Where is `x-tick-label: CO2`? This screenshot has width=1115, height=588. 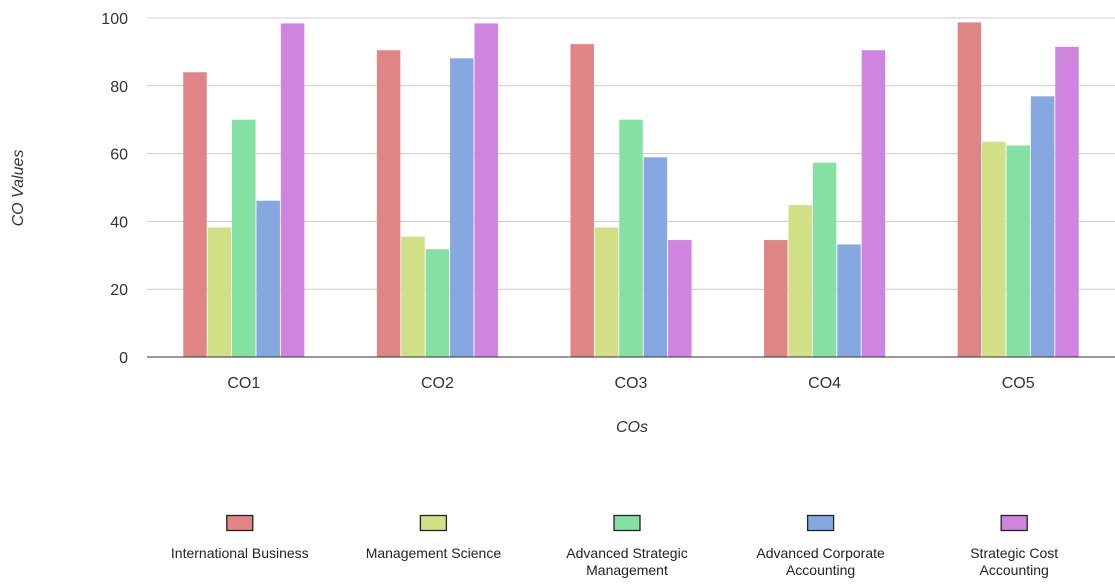 x-tick-label: CO2 is located at coordinates (437, 383).